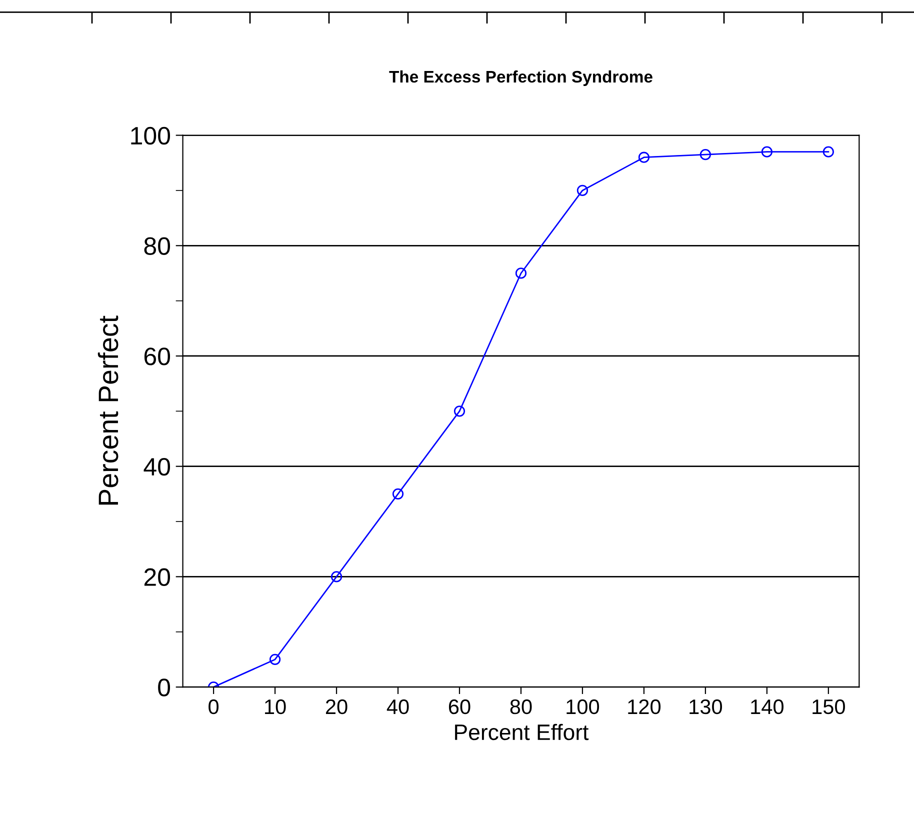 This screenshot has height=815, width=914. What do you see at coordinates (828, 706) in the screenshot?
I see `x-tick-label: 150` at bounding box center [828, 706].